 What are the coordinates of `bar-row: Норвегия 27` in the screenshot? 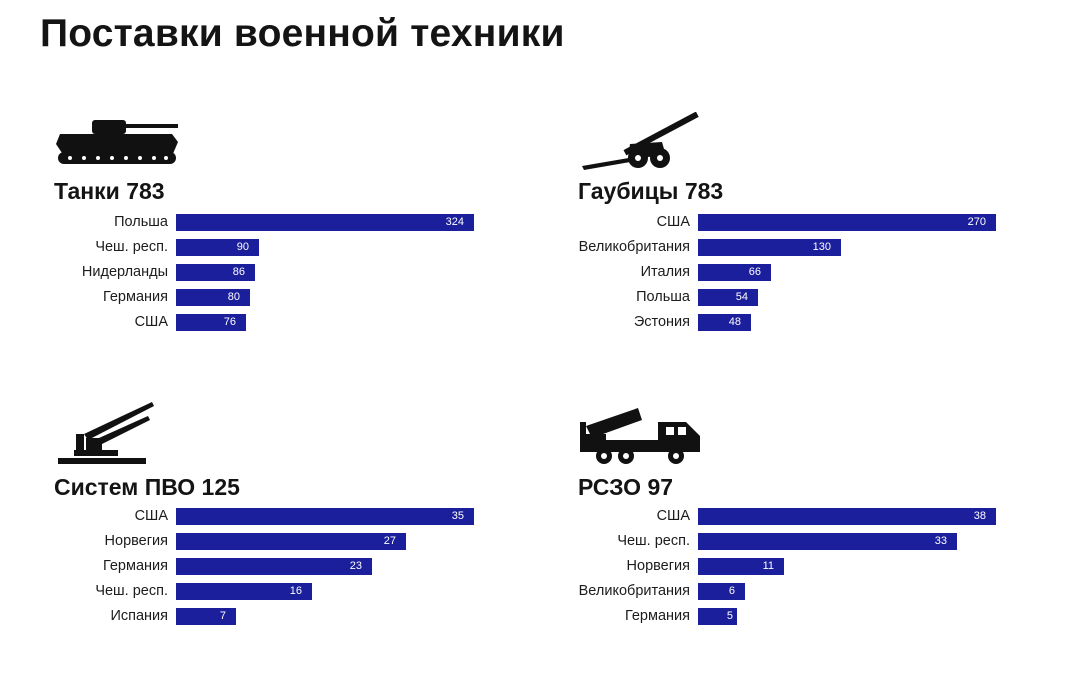 It's located at (280, 543).